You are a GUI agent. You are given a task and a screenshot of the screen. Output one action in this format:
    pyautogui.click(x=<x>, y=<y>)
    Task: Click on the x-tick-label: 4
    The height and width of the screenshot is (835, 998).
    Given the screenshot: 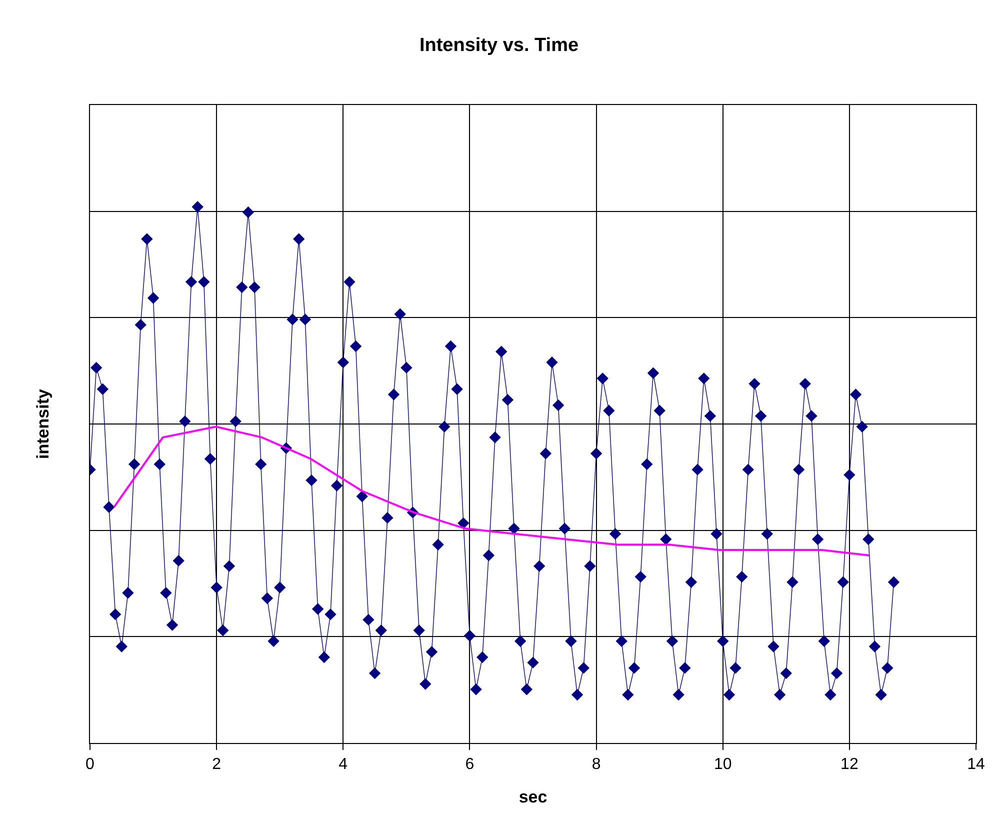 What is the action you would take?
    pyautogui.click(x=343, y=765)
    